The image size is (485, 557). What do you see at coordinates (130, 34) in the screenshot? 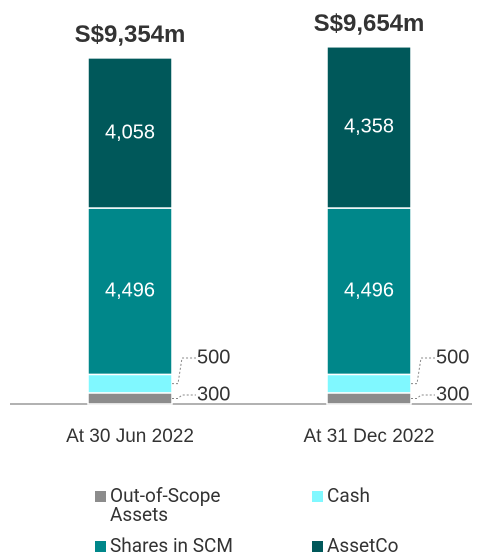
I see `total-label: S$9,354m` at bounding box center [130, 34].